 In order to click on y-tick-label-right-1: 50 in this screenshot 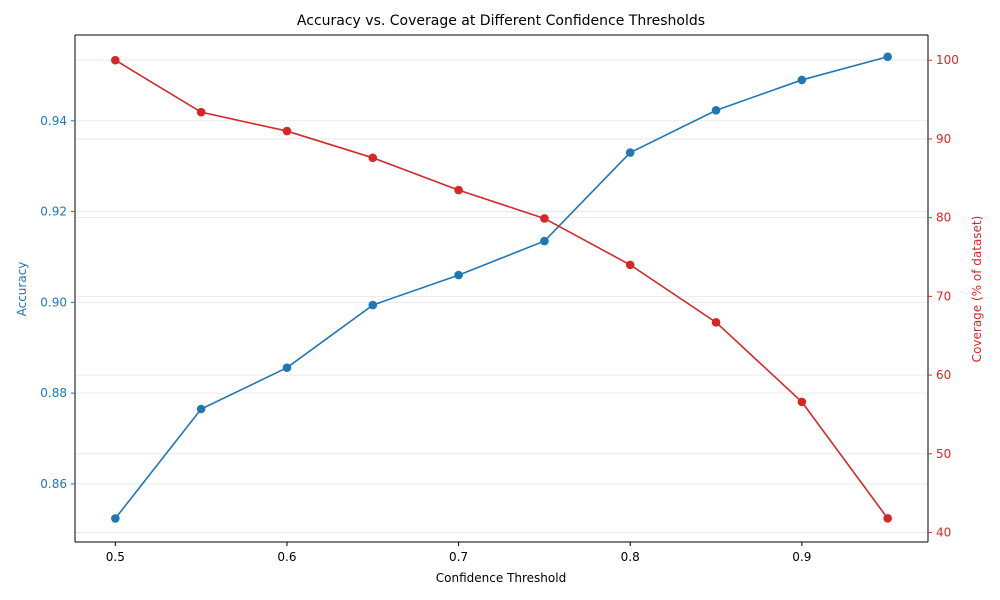, I will do `click(943, 454)`.